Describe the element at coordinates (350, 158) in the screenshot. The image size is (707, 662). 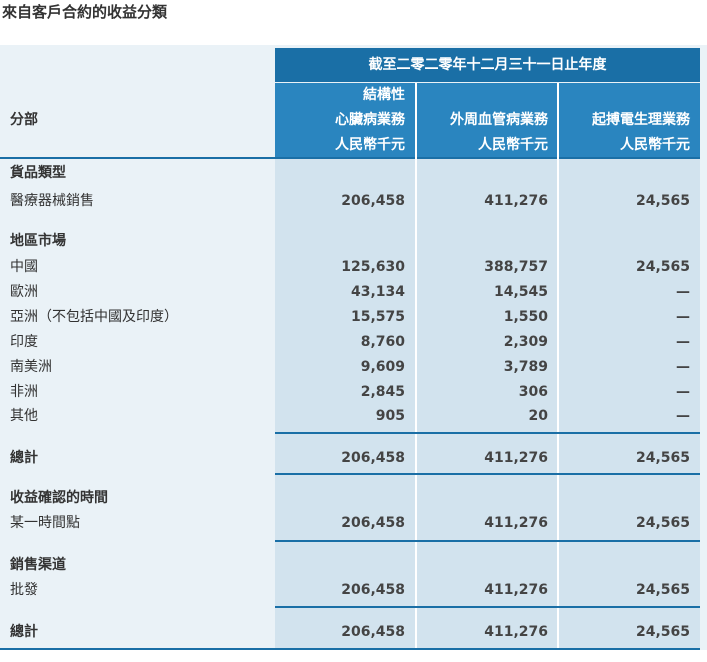
I see `header-rule` at that location.